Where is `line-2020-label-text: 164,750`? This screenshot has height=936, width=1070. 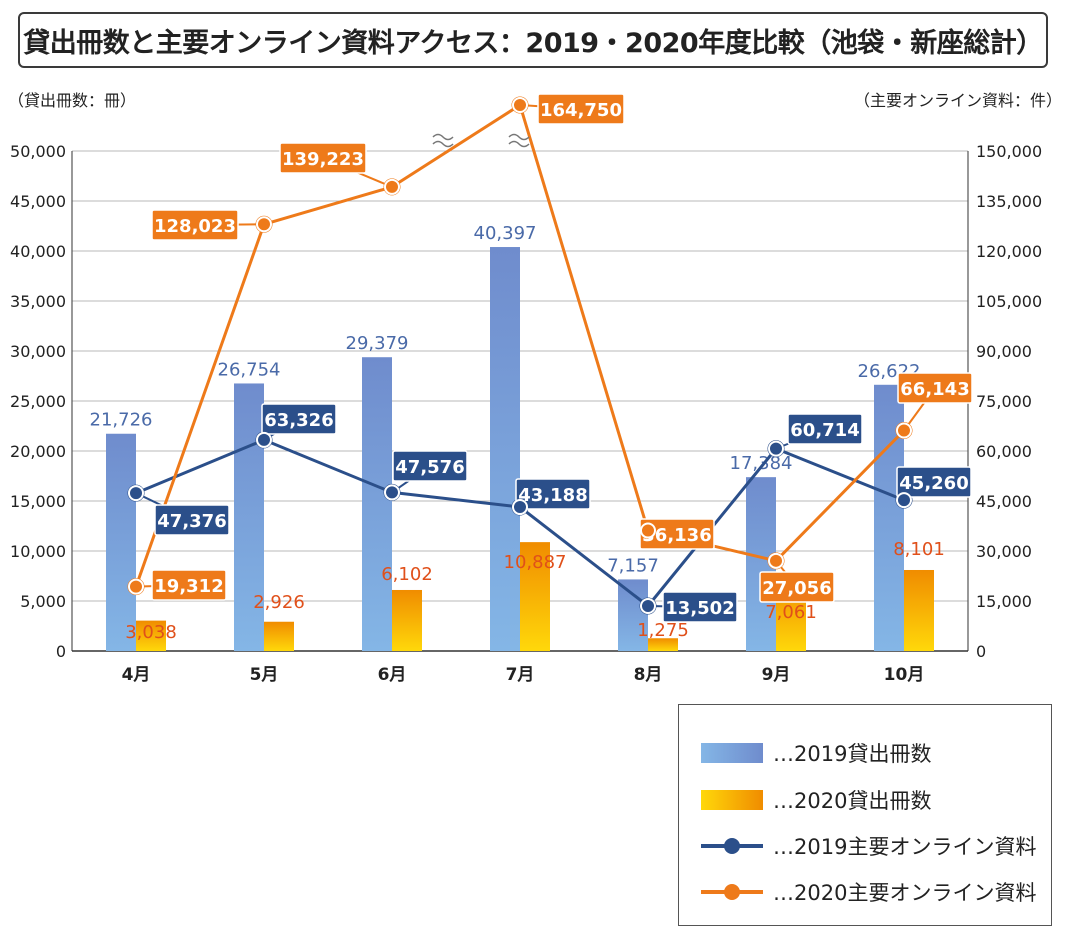
line-2020-label-text: 164,750 is located at coordinates (581, 110).